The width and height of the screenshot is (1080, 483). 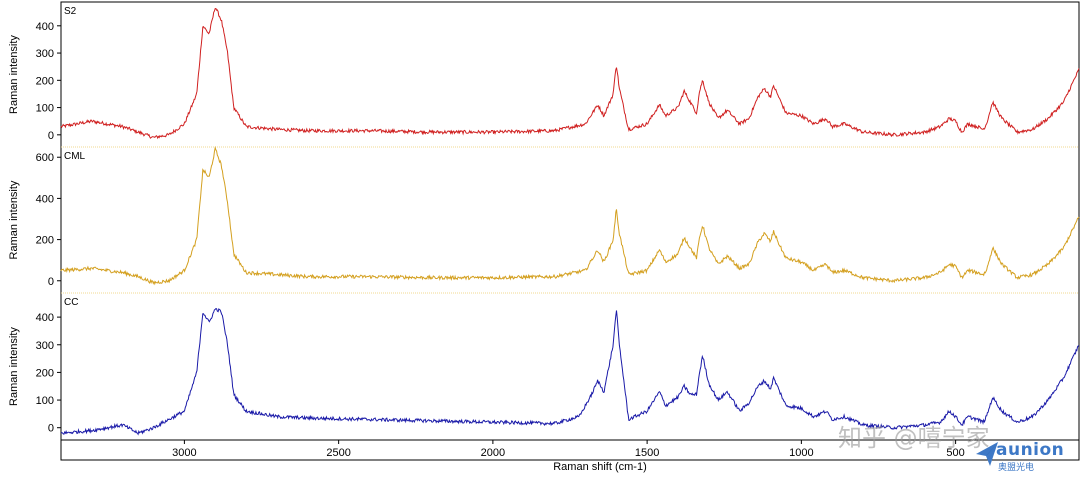 What do you see at coordinates (71, 302) in the screenshot?
I see `panel-title: CC` at bounding box center [71, 302].